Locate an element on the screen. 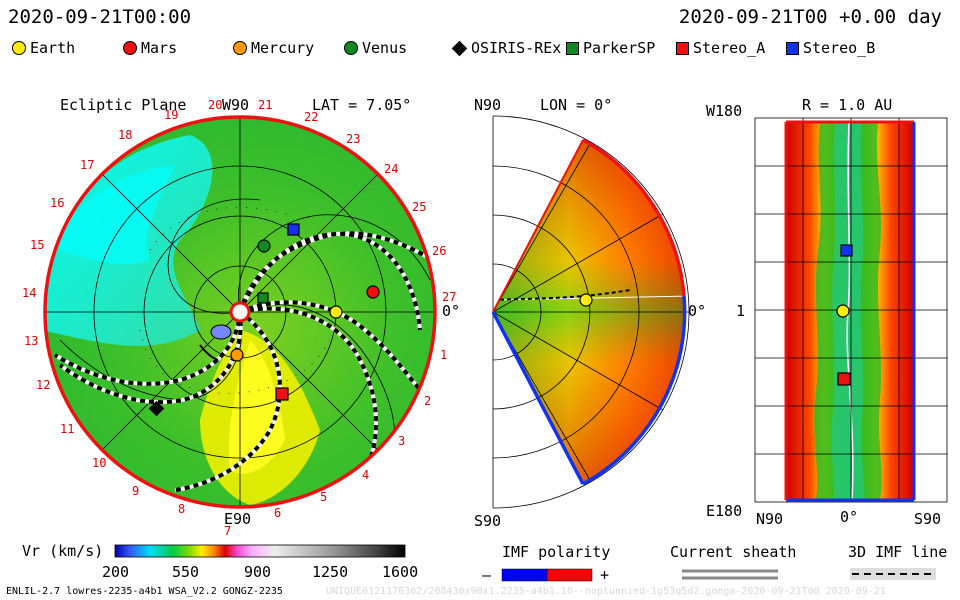 This screenshot has width=960, height=600. carrington-tick: 18 is located at coordinates (125, 135).